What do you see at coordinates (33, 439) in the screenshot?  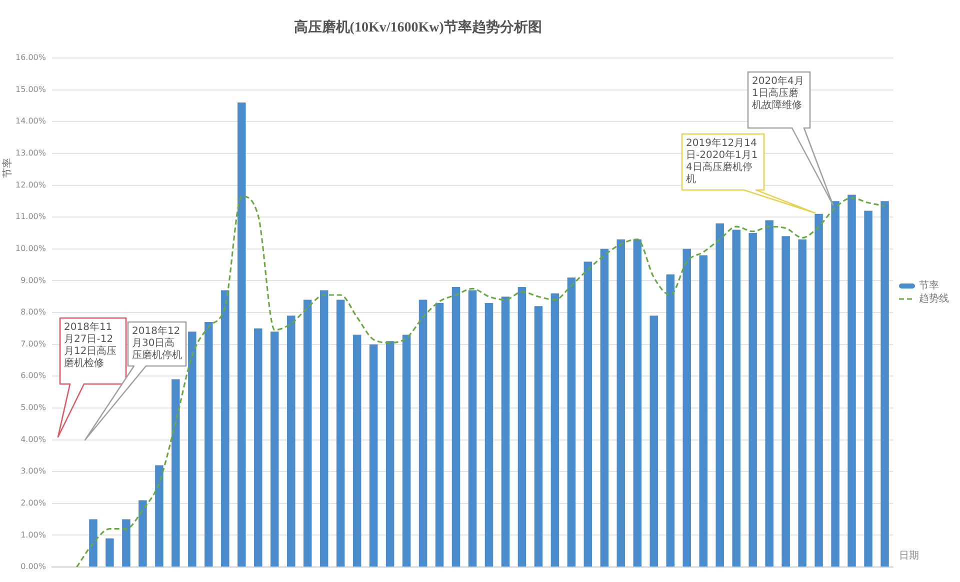 I see `y-tick-label: 4.00%` at bounding box center [33, 439].